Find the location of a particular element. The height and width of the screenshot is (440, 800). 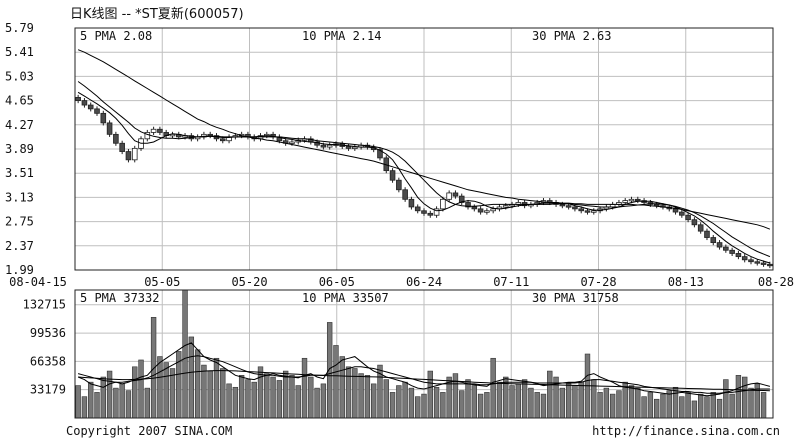

price-y-tick-label: 4.27 is located at coordinates (19, 125).